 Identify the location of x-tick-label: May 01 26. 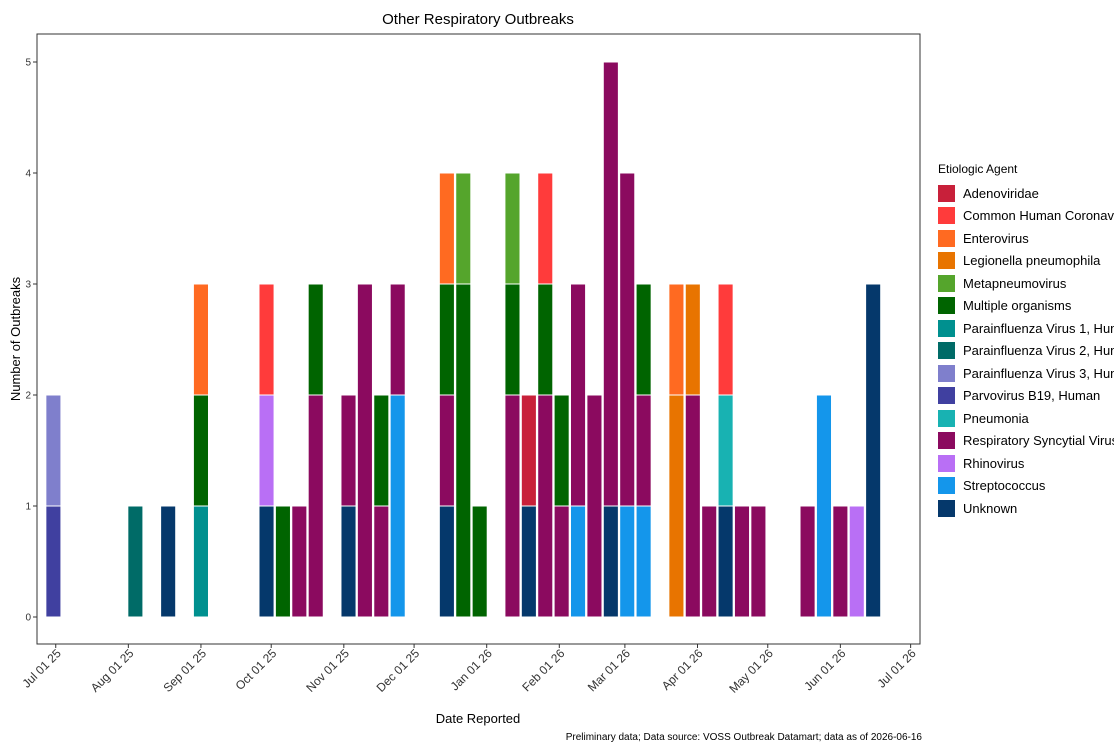
(751, 671).